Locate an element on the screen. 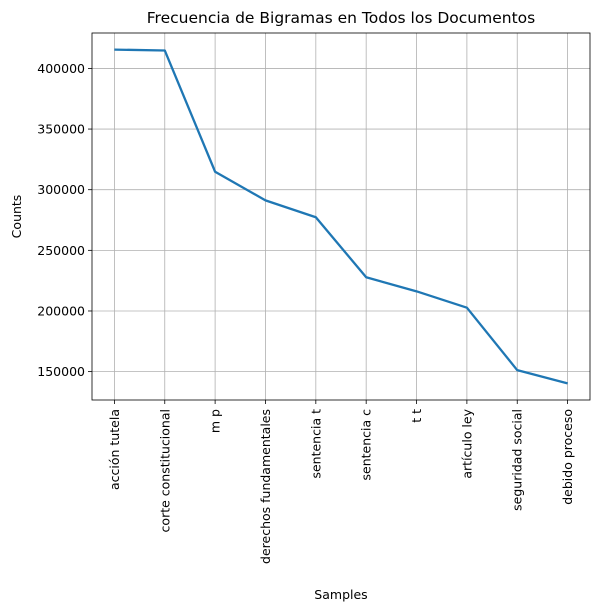 Image resolution: width=597 pixels, height=613 pixels. y-axis-title: Counts is located at coordinates (16, 217).